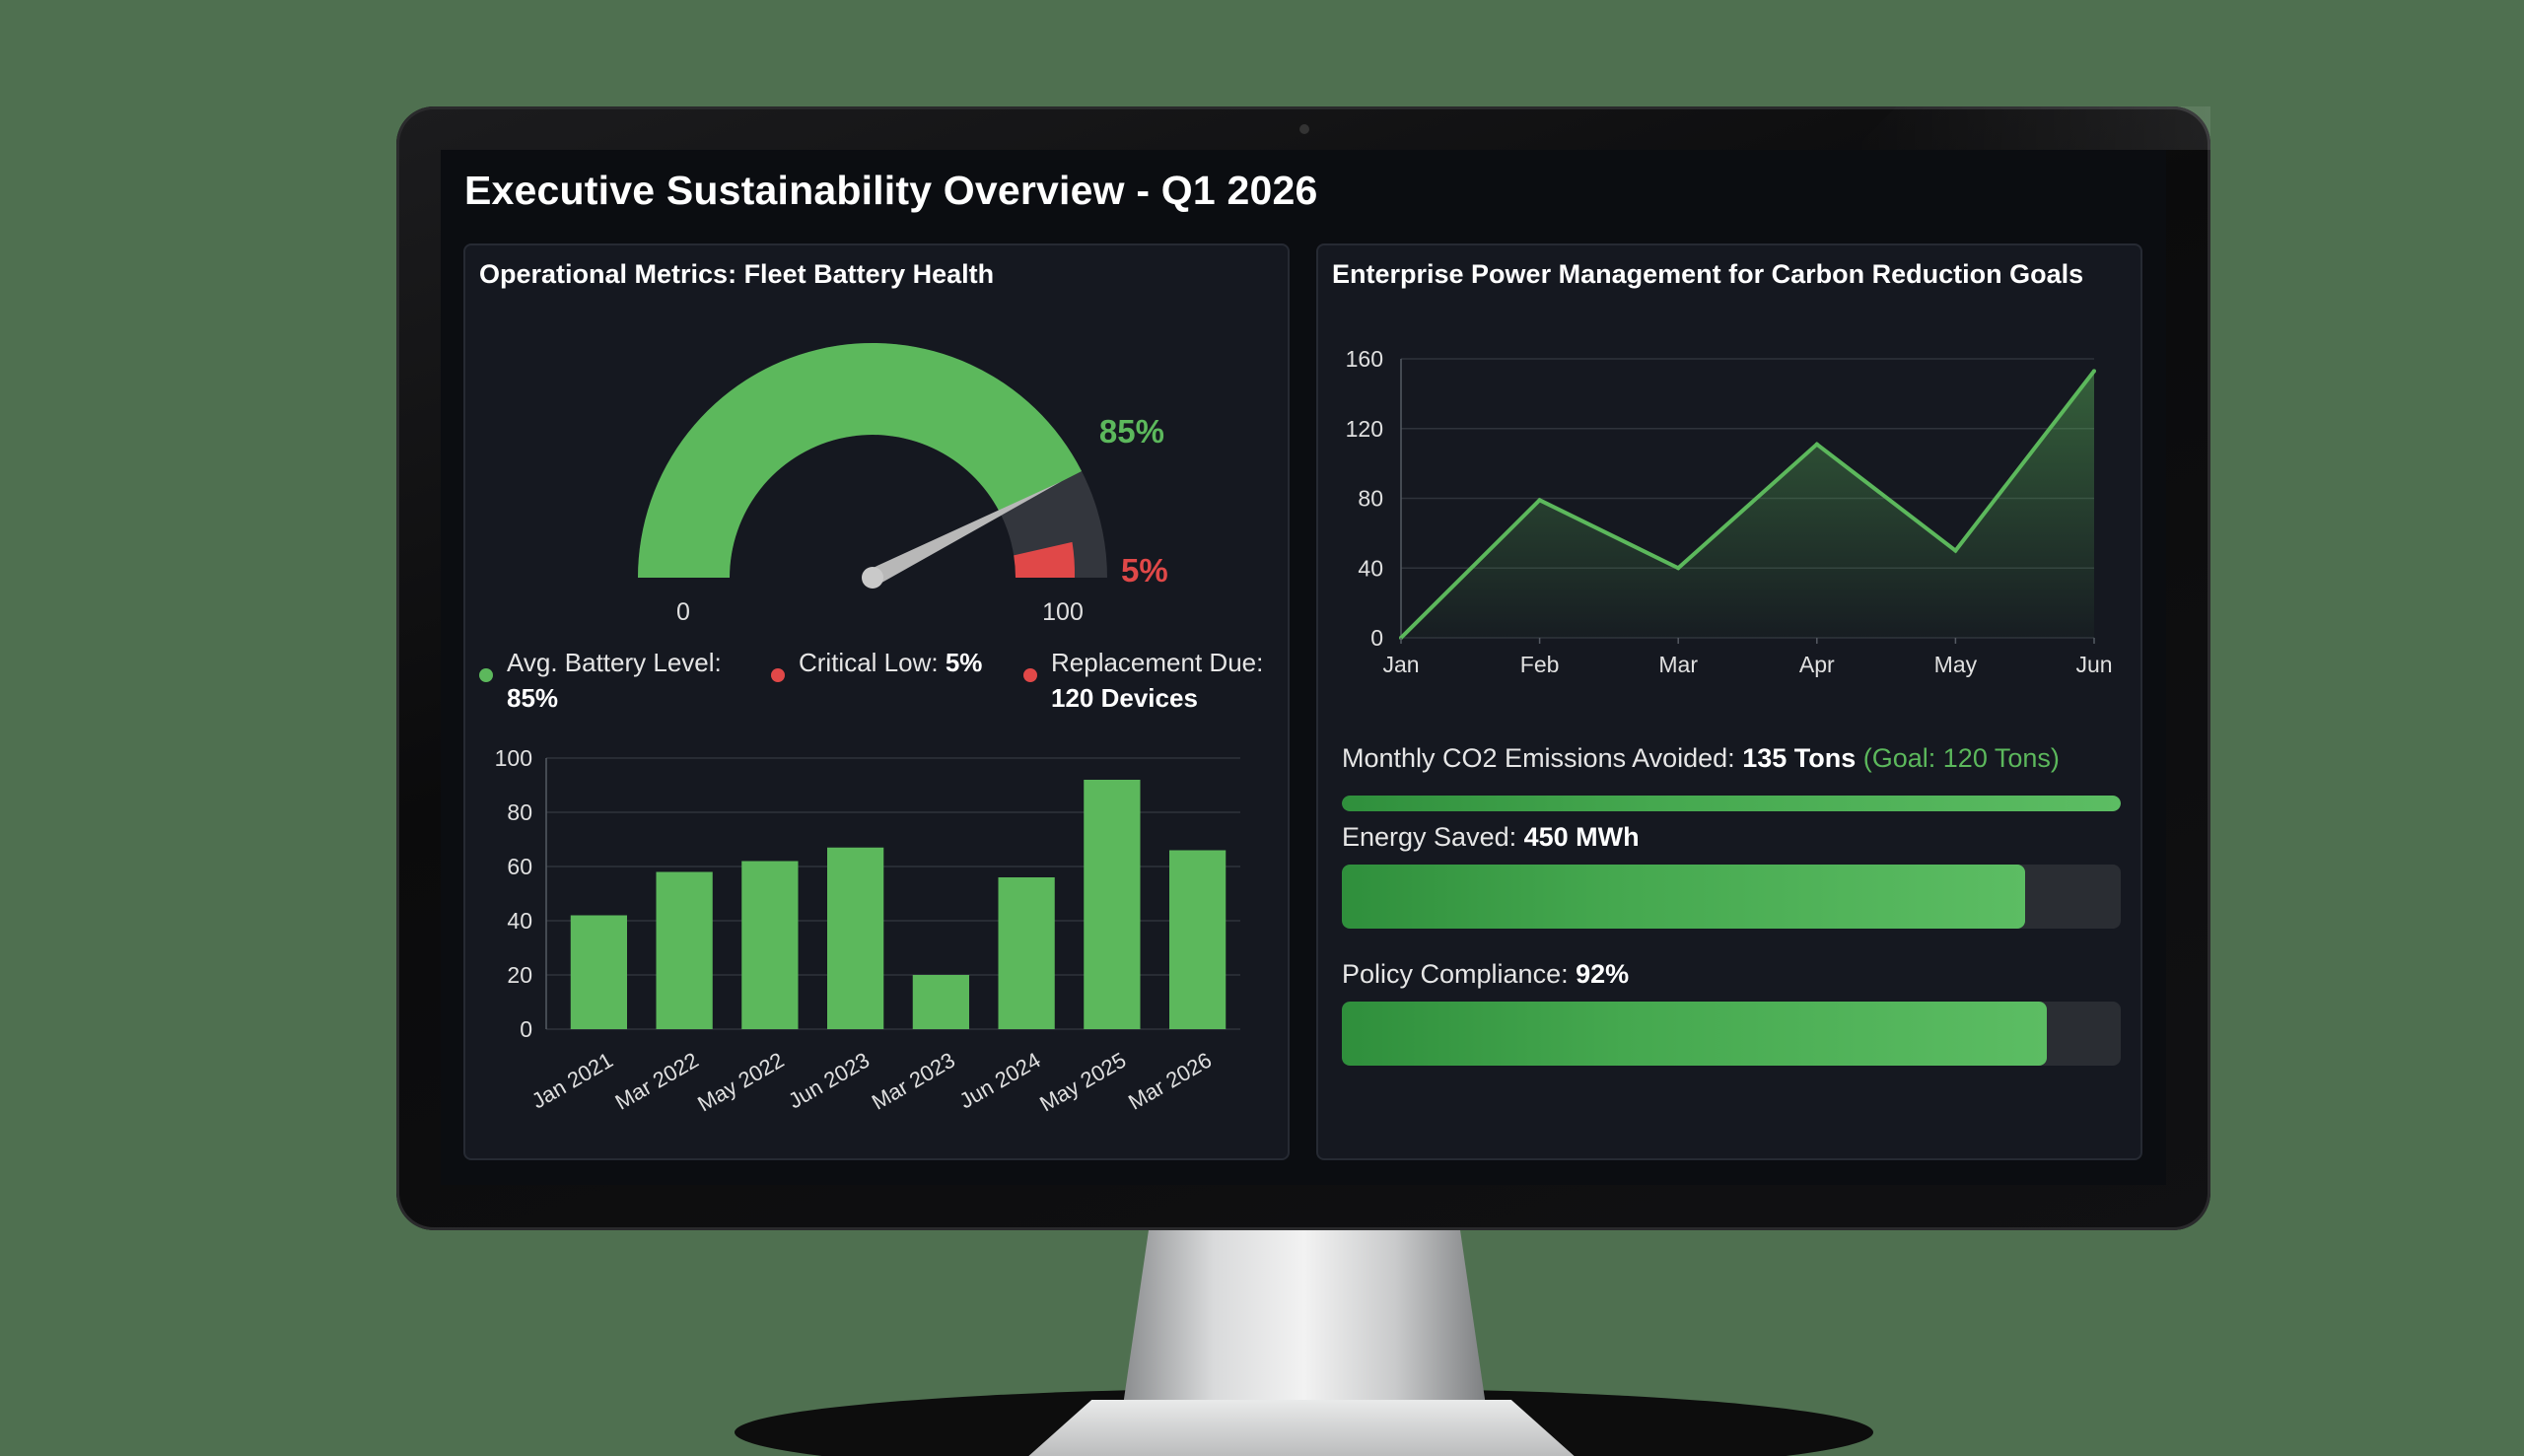 The height and width of the screenshot is (1456, 2524). What do you see at coordinates (1377, 638) in the screenshot?
I see `line-y-tick-label: 0` at bounding box center [1377, 638].